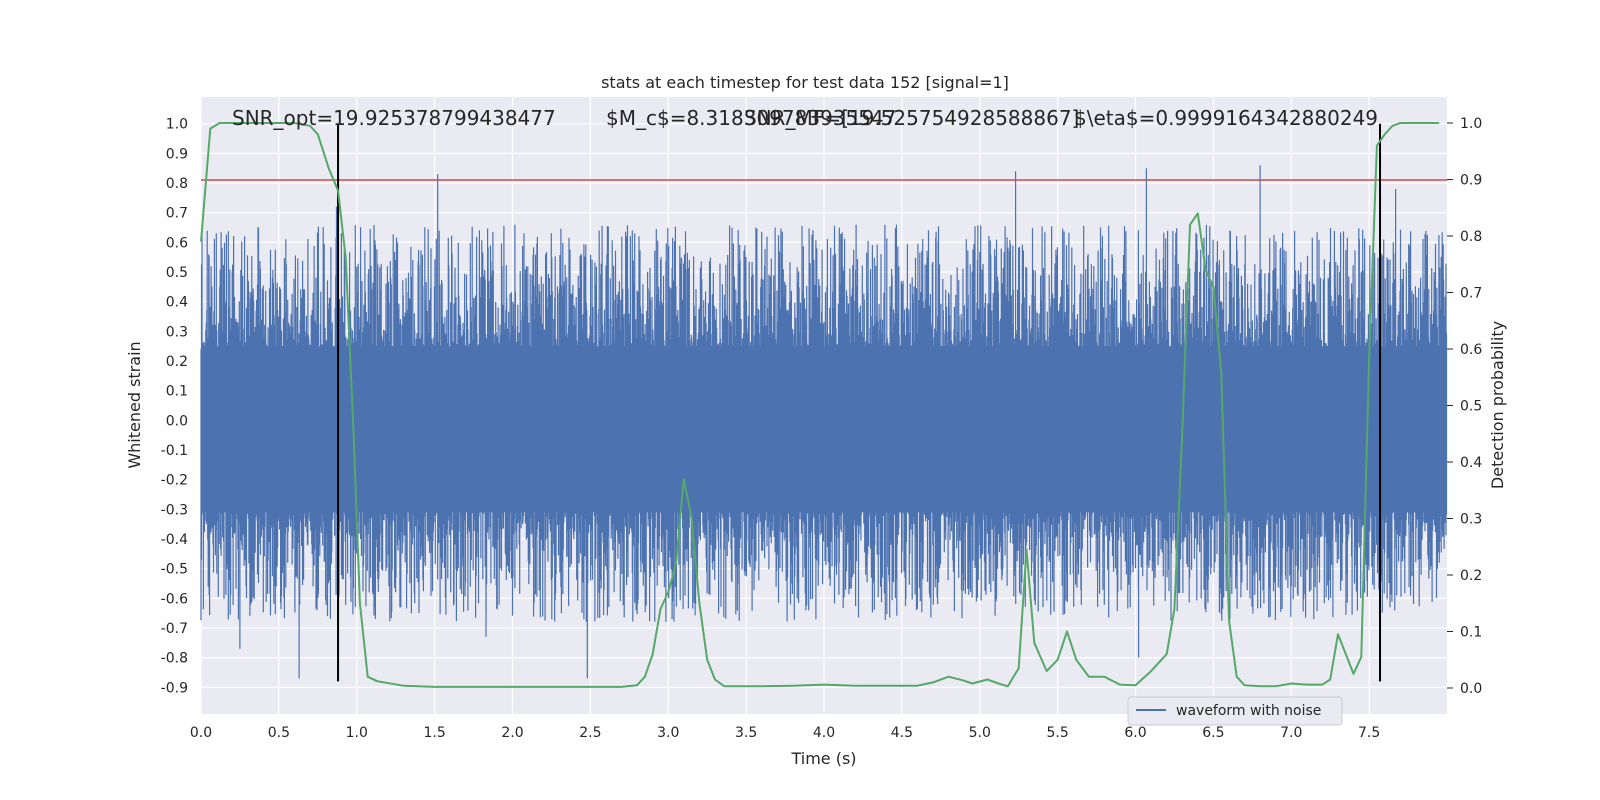  Describe the element at coordinates (1057, 733) in the screenshot. I see `x-tick-label-11: 5.5` at that location.